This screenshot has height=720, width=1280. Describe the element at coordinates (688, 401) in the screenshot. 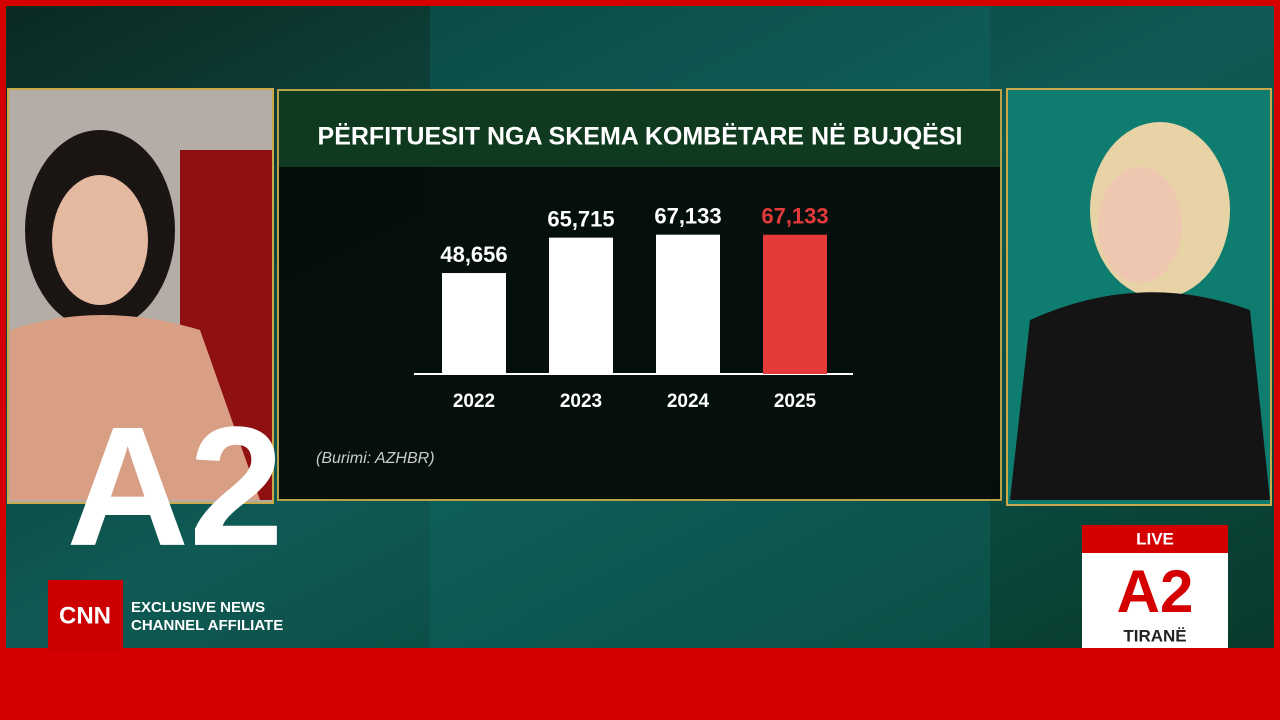

I see `x-tick-label: 2024` at that location.